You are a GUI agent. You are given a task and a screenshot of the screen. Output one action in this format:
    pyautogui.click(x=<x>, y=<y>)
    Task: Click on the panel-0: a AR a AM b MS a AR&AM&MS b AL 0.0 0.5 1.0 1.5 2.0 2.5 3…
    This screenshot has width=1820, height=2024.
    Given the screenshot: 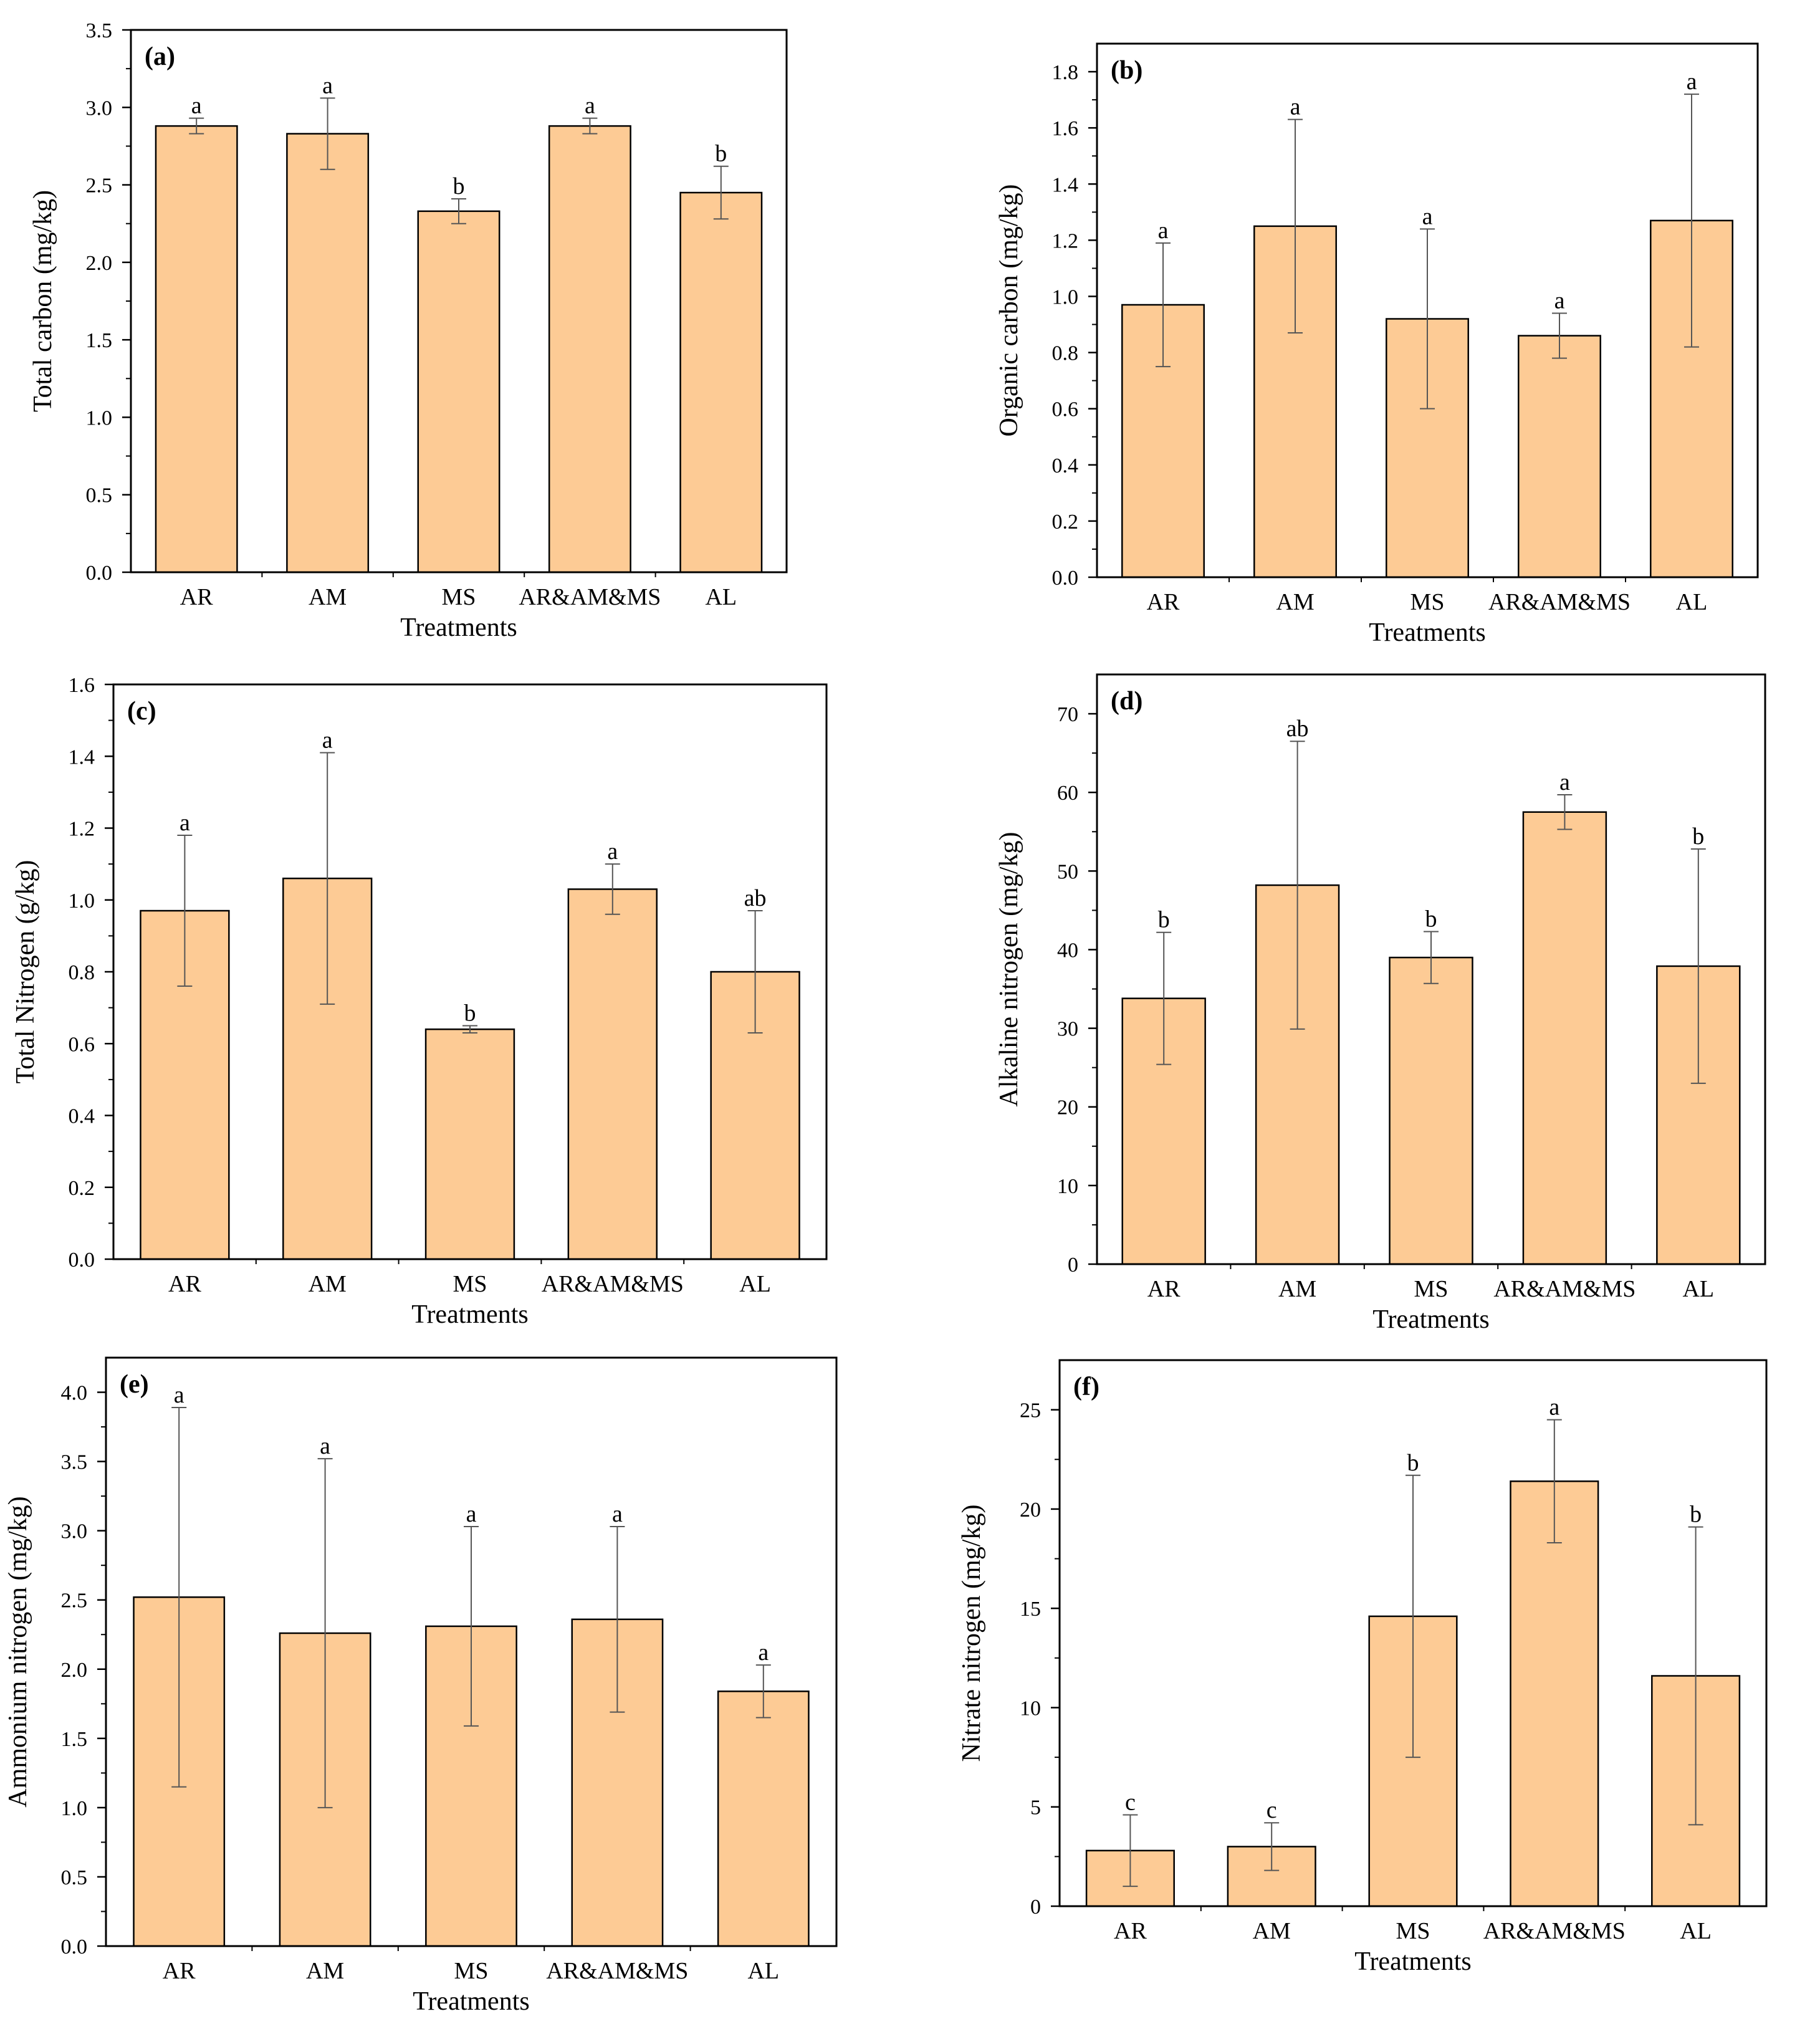 What is the action you would take?
    pyautogui.click(x=409, y=330)
    